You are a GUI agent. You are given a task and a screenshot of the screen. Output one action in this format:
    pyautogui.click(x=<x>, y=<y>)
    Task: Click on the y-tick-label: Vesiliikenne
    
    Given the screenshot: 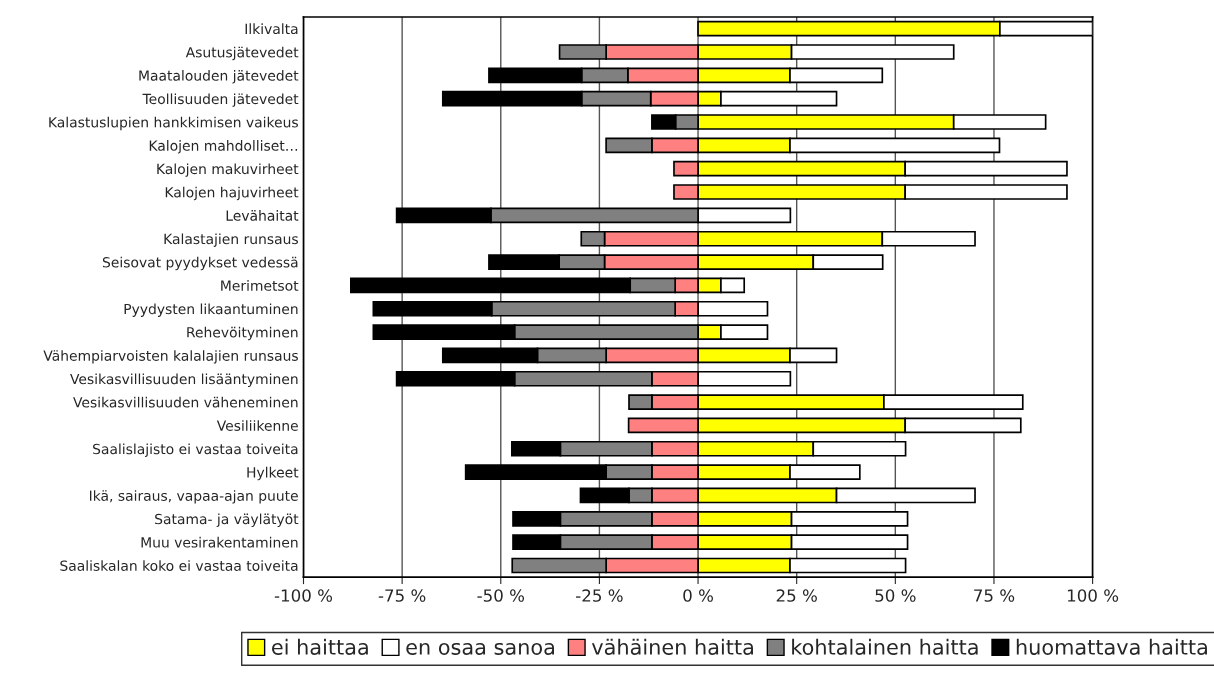 What is the action you would take?
    pyautogui.click(x=257, y=425)
    